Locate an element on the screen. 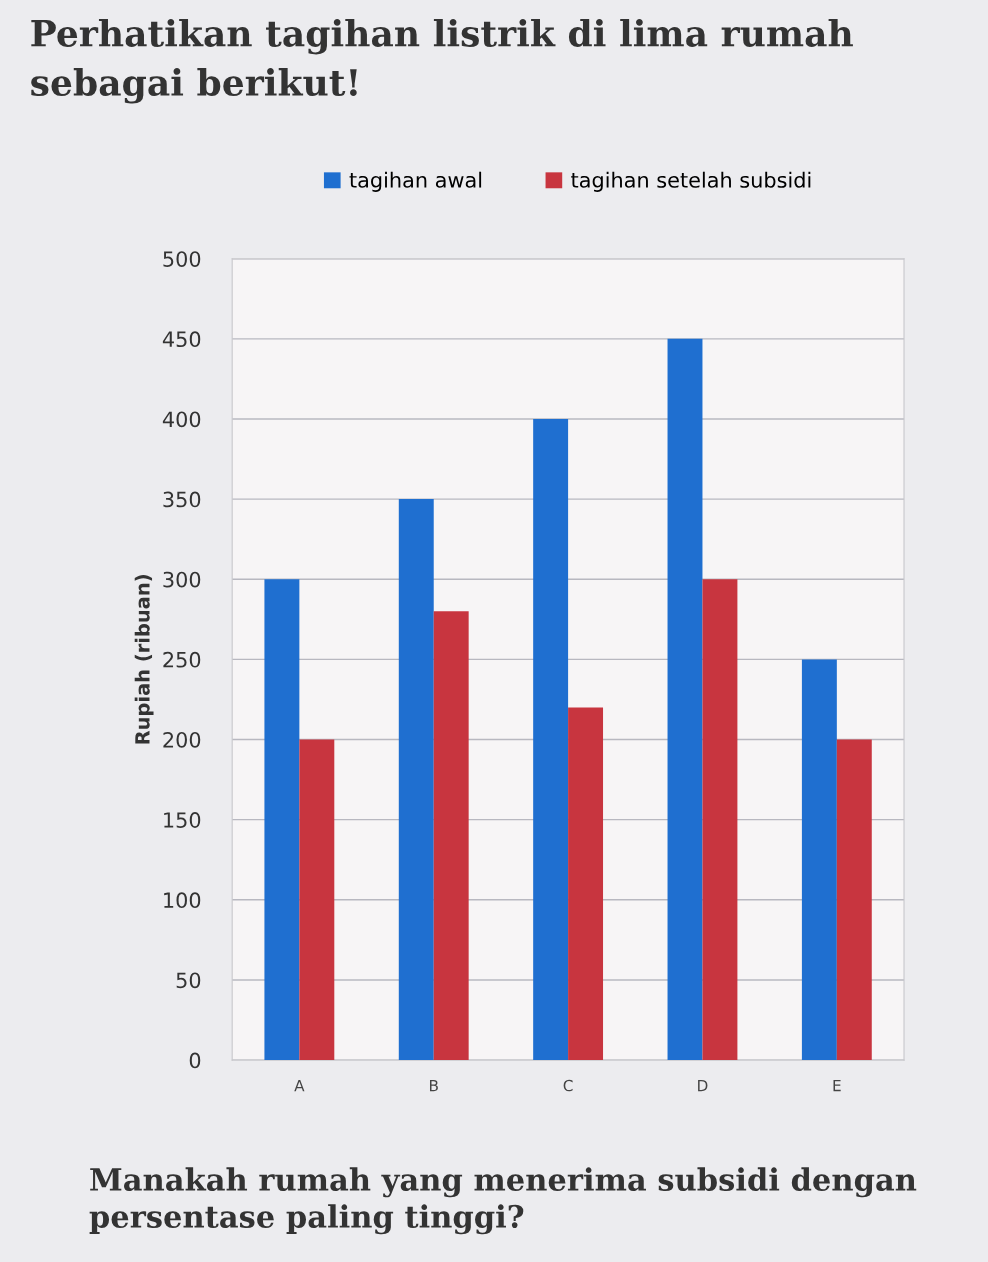  y-tick-label: 150 is located at coordinates (182, 820).